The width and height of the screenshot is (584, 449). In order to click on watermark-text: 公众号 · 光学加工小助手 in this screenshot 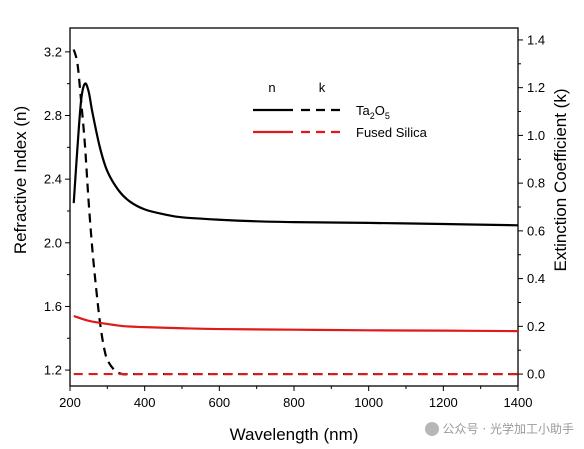, I will do `click(508, 429)`.